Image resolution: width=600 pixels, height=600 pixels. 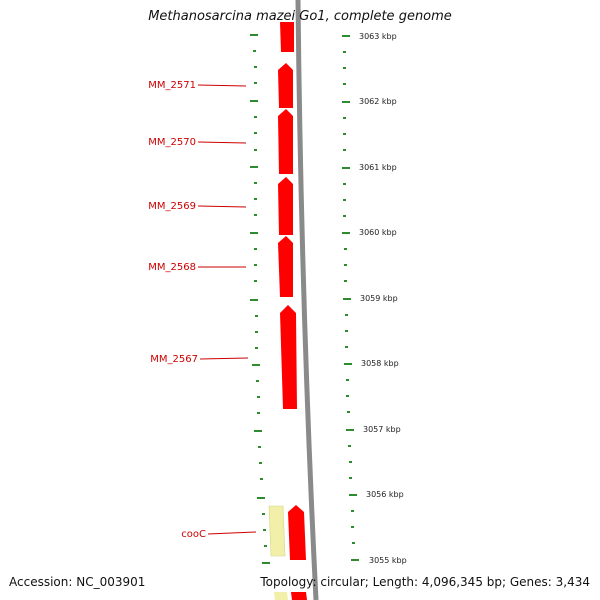 What do you see at coordinates (382, 429) in the screenshot?
I see `kbp-label: 3057 kbp` at bounding box center [382, 429].